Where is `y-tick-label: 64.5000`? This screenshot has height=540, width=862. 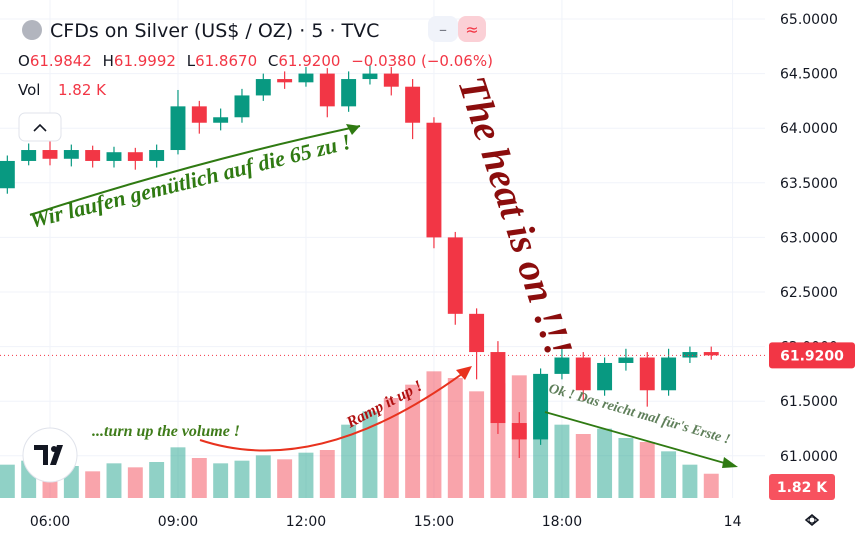 y-tick-label: 64.5000 is located at coordinates (809, 75).